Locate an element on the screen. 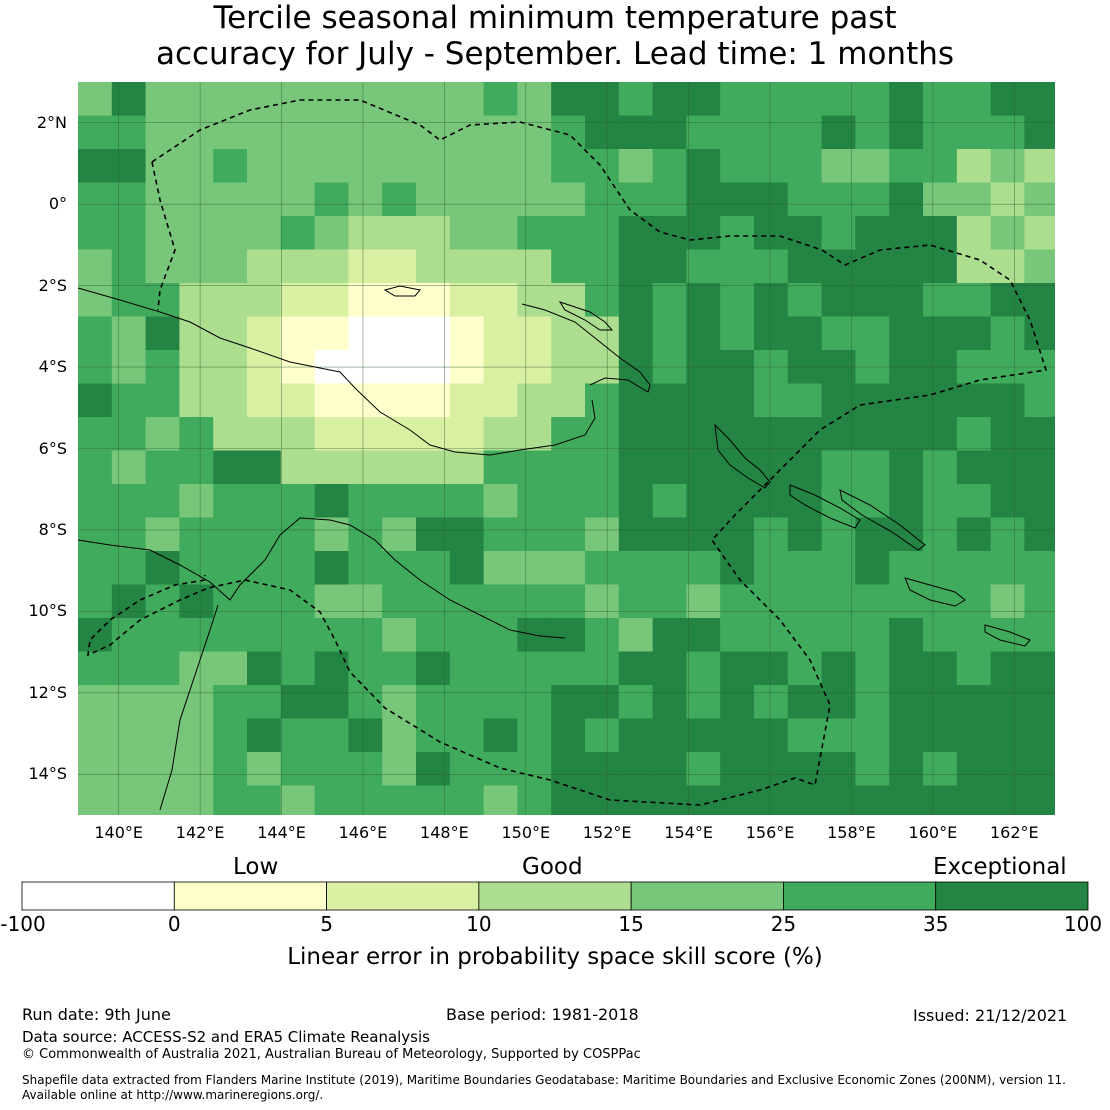  eez-boundary-west is located at coordinates (163, 236).